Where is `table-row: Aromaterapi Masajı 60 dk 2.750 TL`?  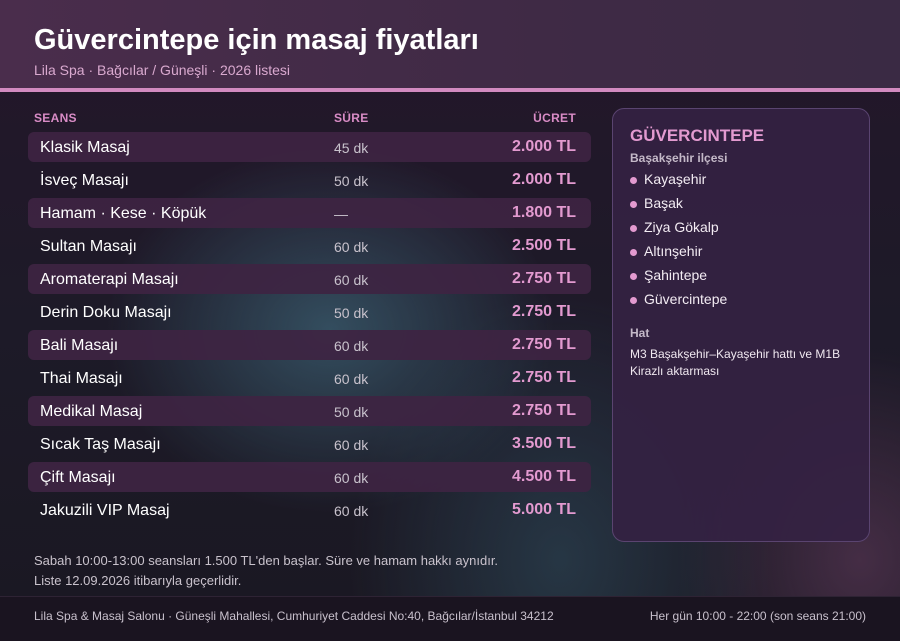
table-row: Aromaterapi Masajı 60 dk 2.750 TL is located at coordinates (309, 279).